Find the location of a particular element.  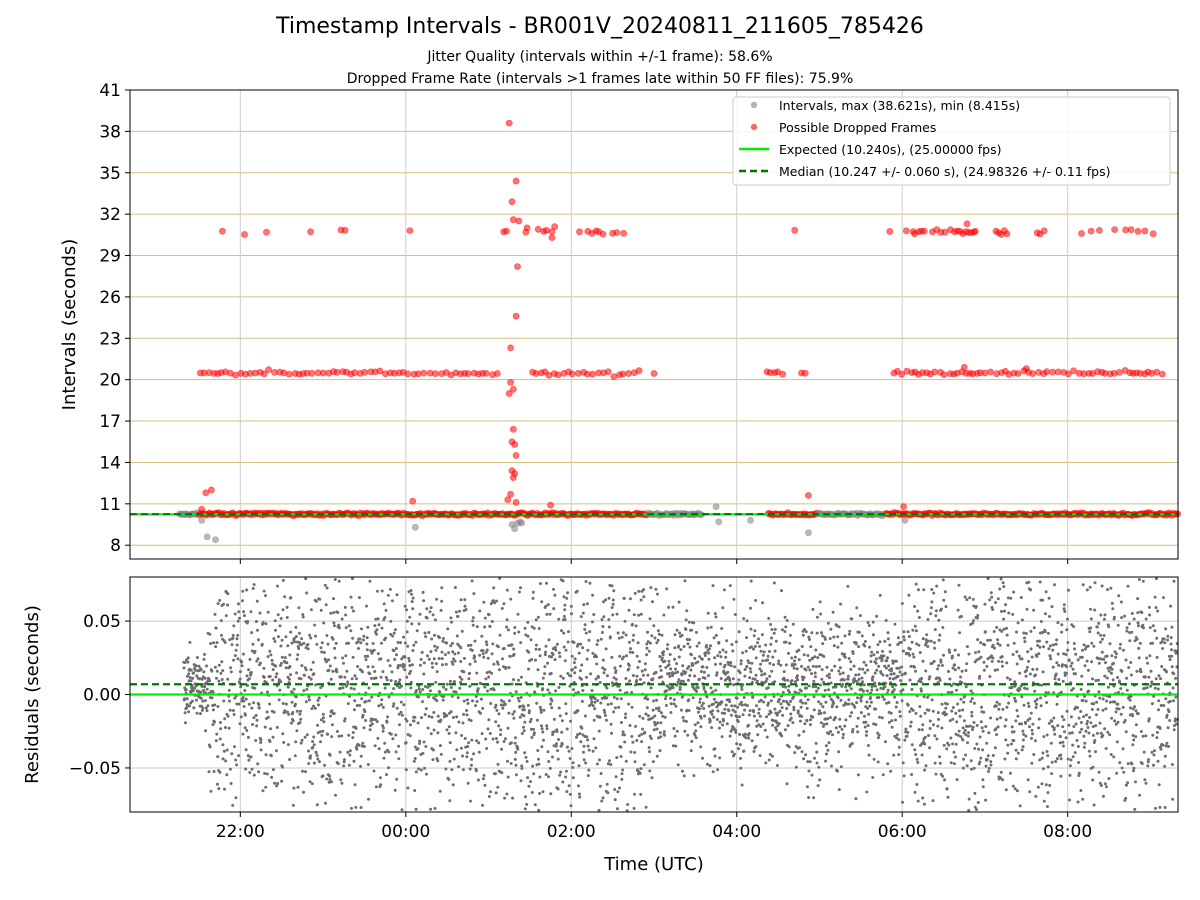

legend-label-intervals: Intervals, max (38.621s), min (8.415s) is located at coordinates (899, 105).